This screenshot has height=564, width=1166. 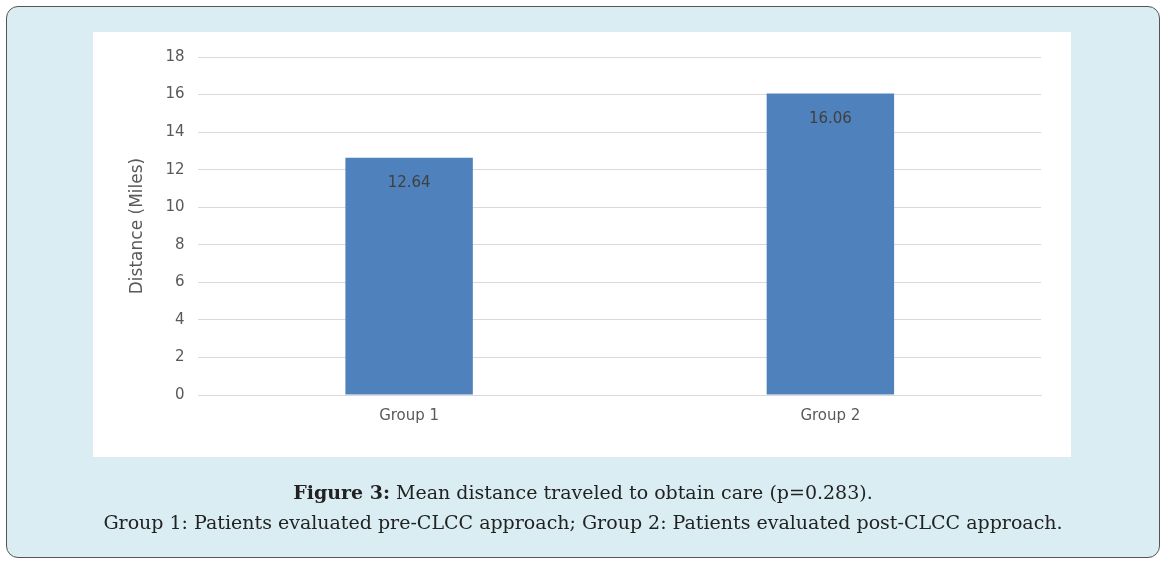 I want to click on x-tick-label: Group 2, so click(x=830, y=414).